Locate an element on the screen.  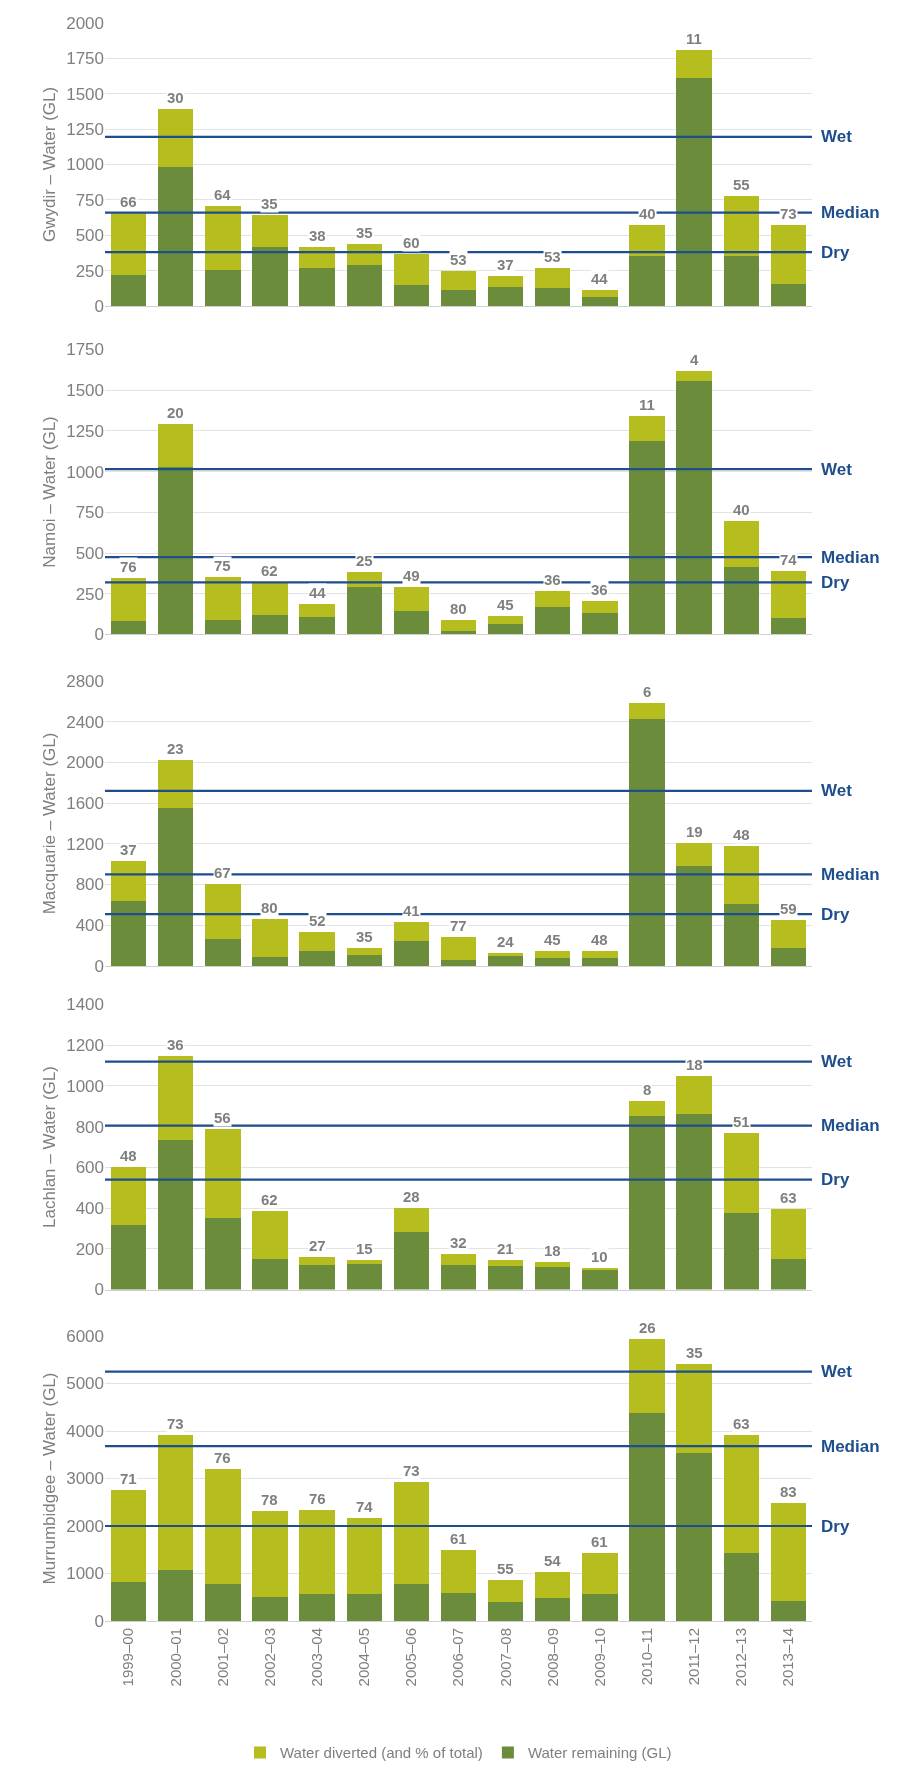
annotation: 18 is located at coordinates (694, 1064).